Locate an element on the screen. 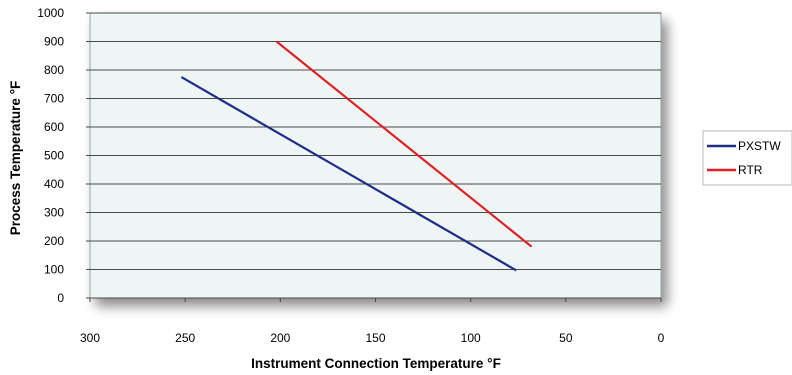  legend: PXSTW RTR is located at coordinates (747, 158).